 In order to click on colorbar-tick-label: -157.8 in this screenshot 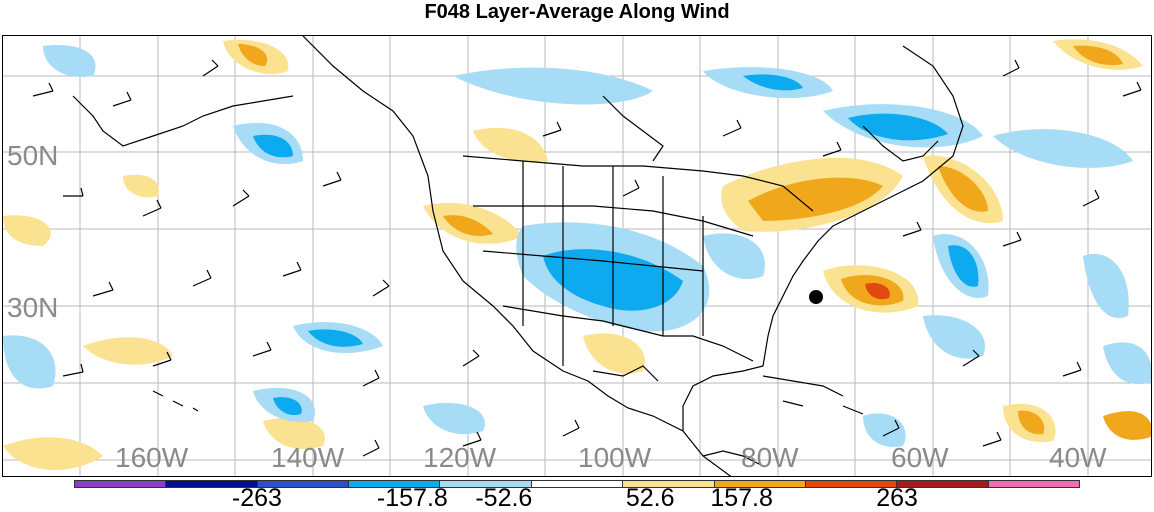, I will do `click(412, 498)`.